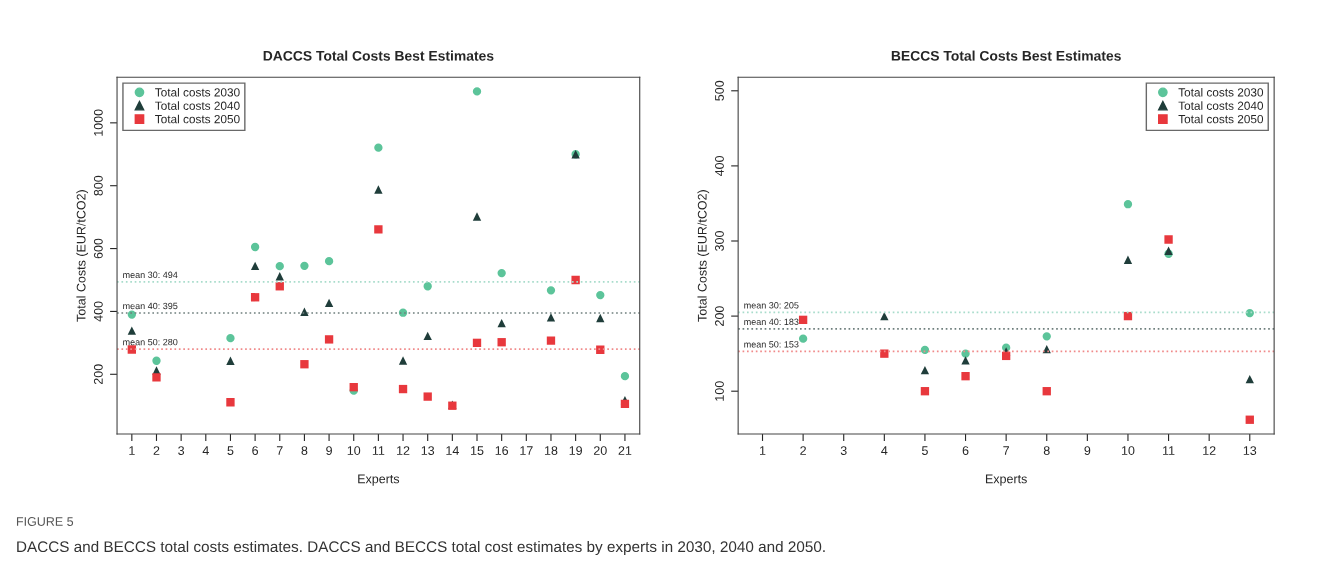 The height and width of the screenshot is (581, 1330). I want to click on ref-line-label: mean 40: 183, so click(771, 321).